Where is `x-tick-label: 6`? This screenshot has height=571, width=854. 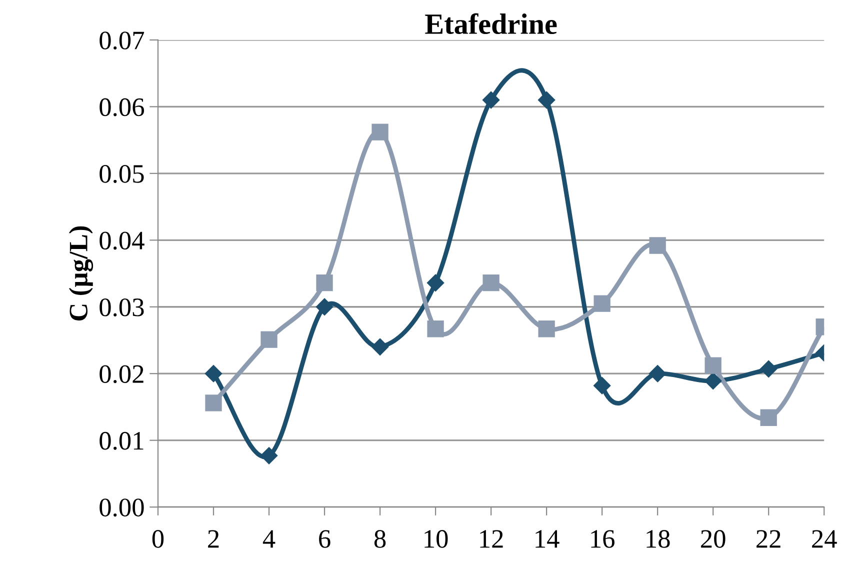 x-tick-label: 6 is located at coordinates (324, 539).